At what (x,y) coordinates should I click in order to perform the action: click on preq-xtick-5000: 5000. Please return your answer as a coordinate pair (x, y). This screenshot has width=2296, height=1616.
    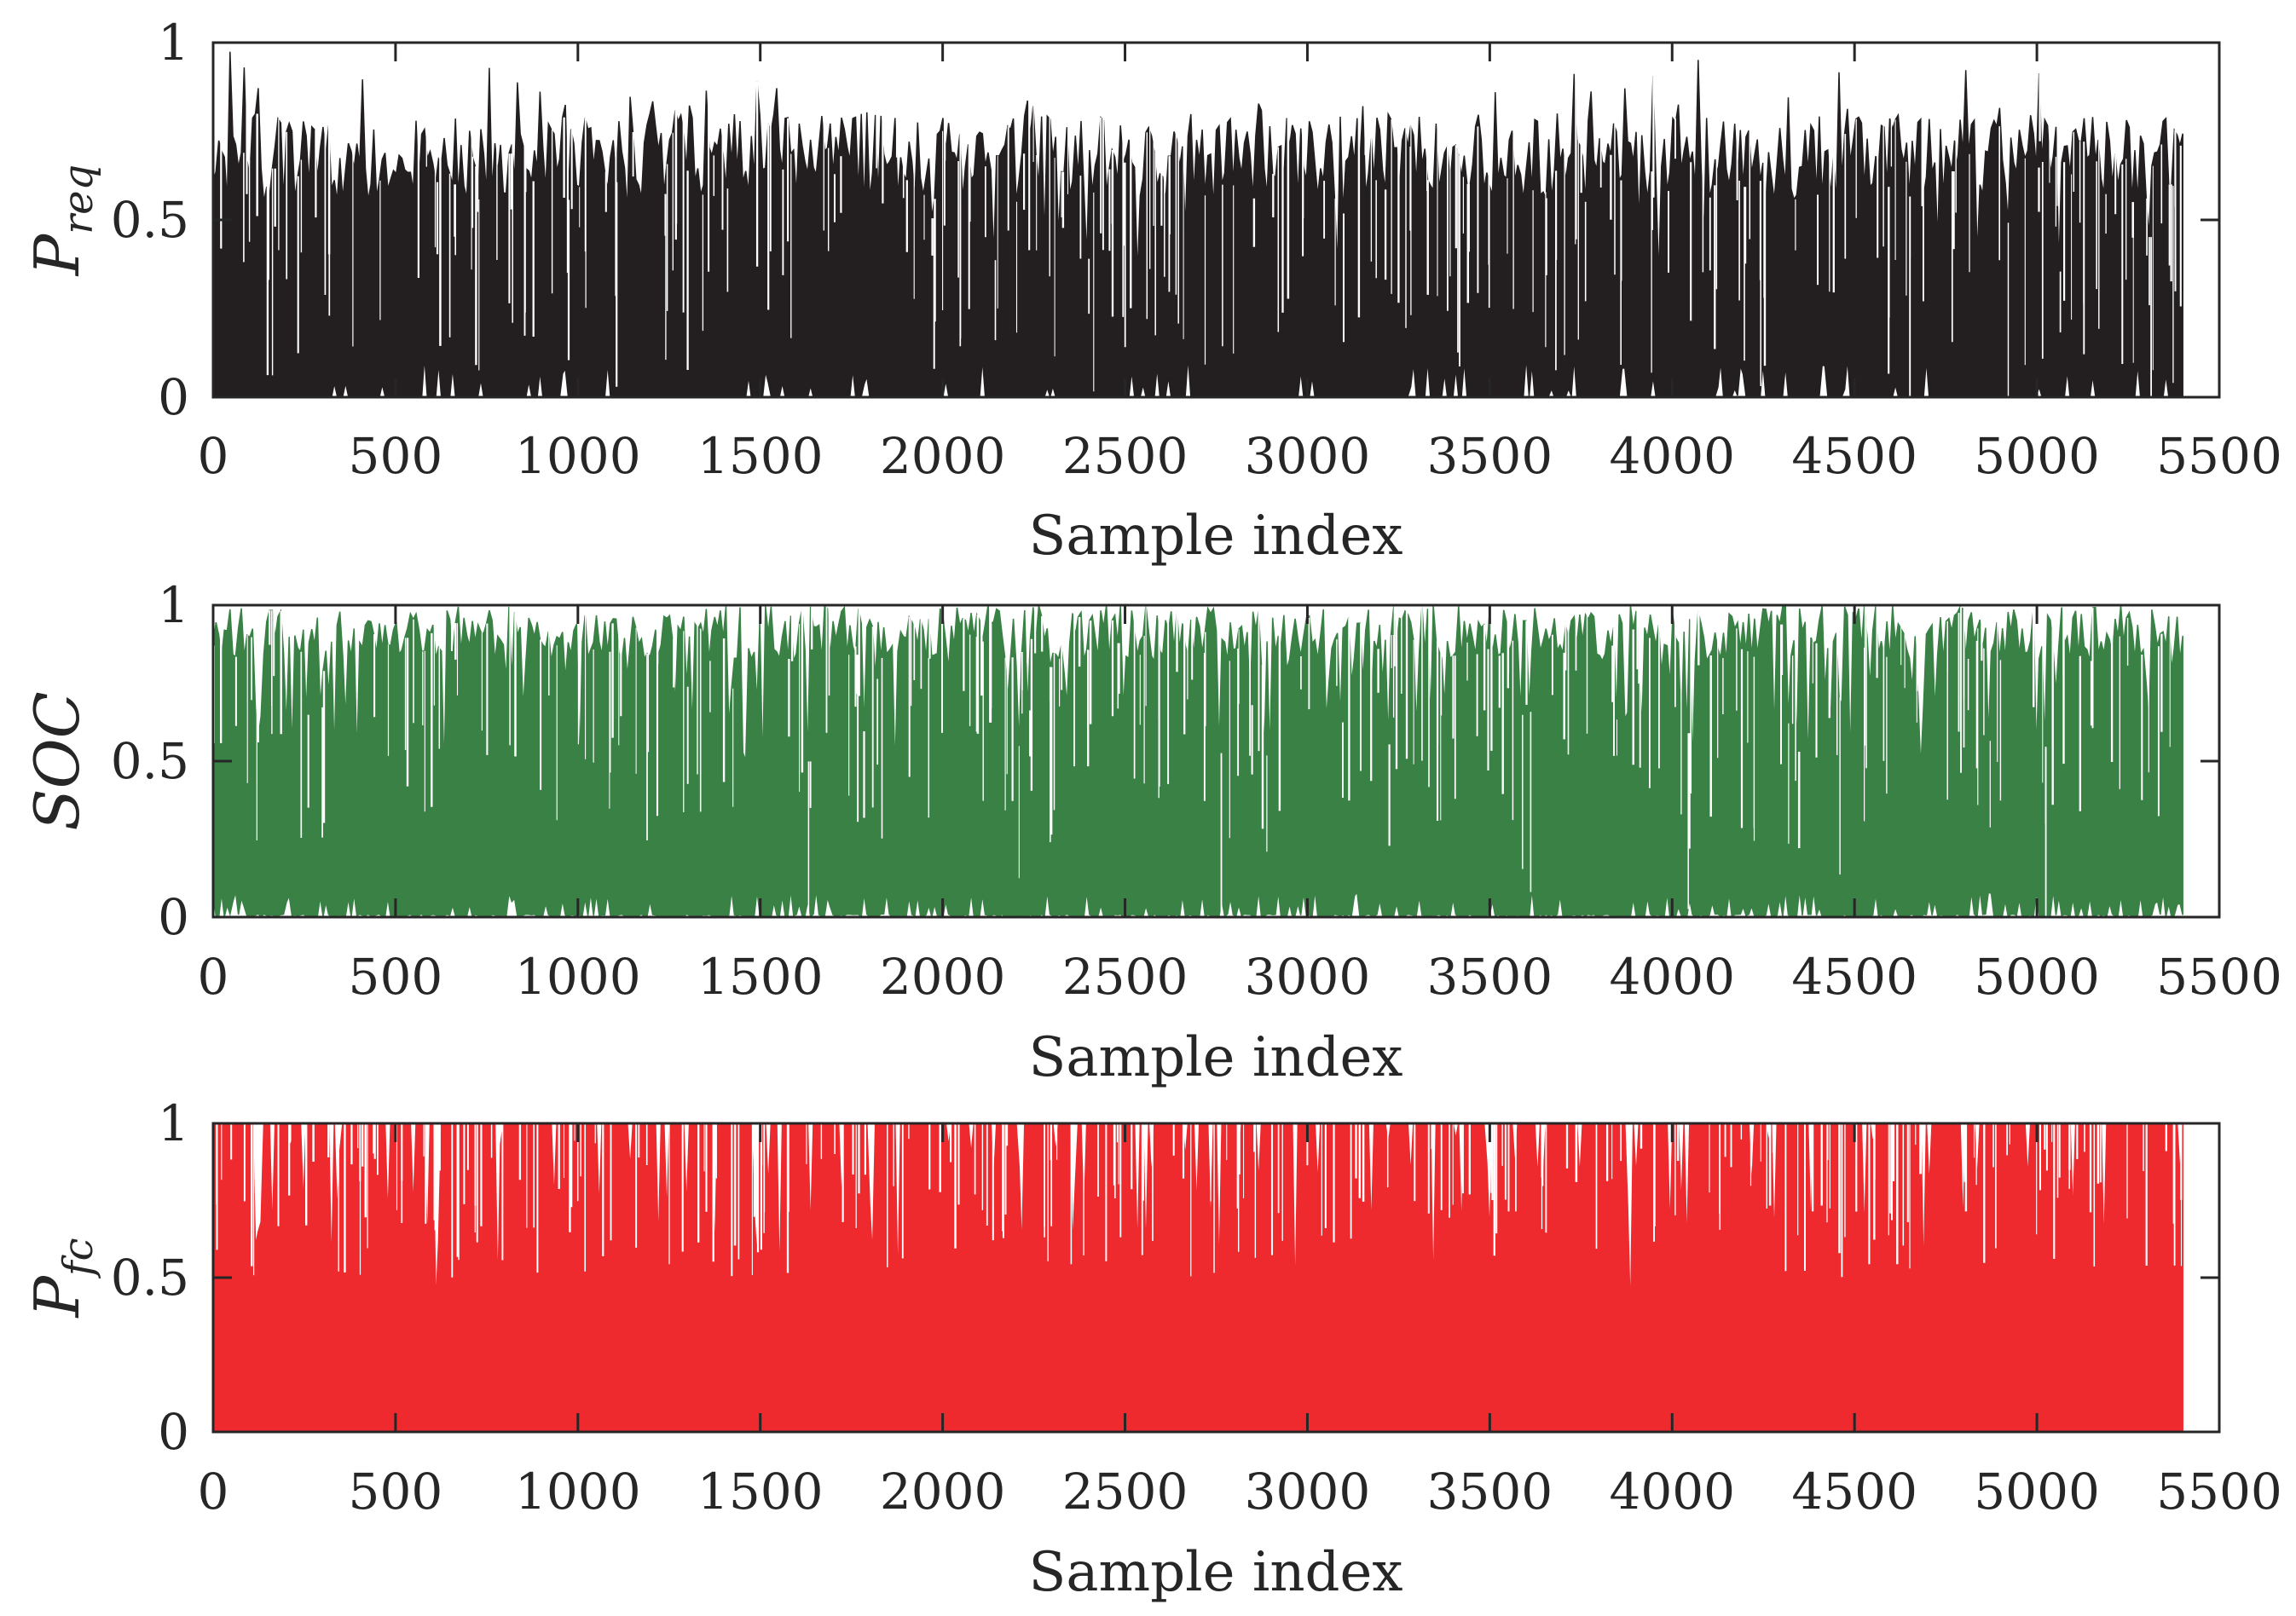
    Looking at the image, I should click on (2037, 456).